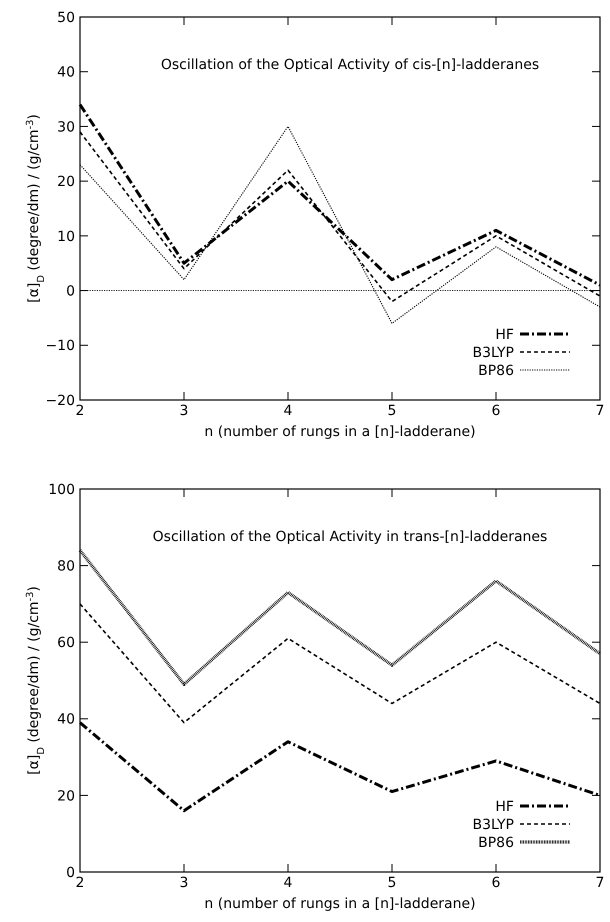 Image resolution: width=610 pixels, height=922 pixels. Describe the element at coordinates (66, 18) in the screenshot. I see `y-tick-label: 50` at that location.